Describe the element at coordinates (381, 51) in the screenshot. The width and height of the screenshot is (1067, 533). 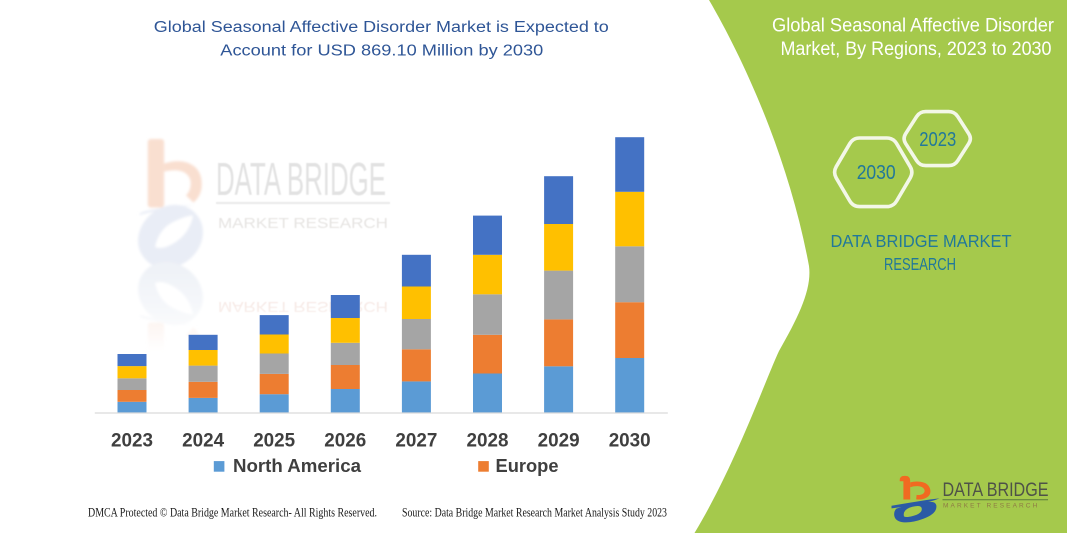
I see `svg-text:Account for USD 869.10 Million: Account for USD 869.10 Million by 2030` at that location.